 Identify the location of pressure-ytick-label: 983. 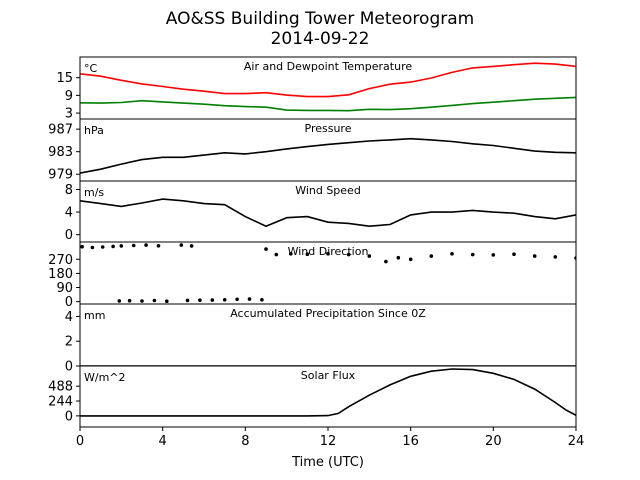
(60, 152).